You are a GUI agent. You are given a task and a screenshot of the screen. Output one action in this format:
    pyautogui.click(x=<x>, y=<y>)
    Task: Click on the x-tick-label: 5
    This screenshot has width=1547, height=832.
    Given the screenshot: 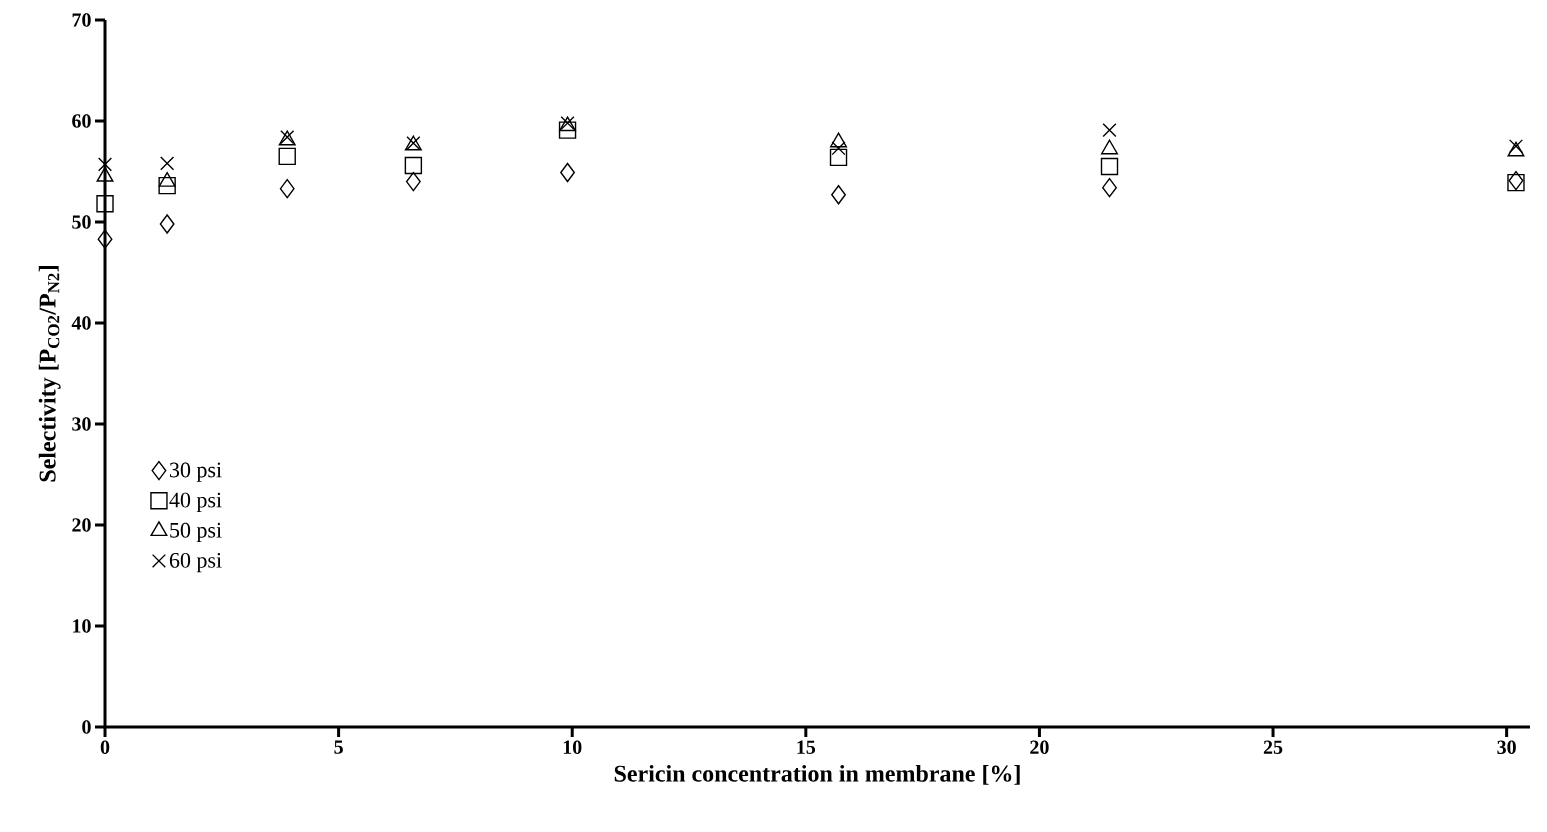 What is the action you would take?
    pyautogui.click(x=338, y=747)
    